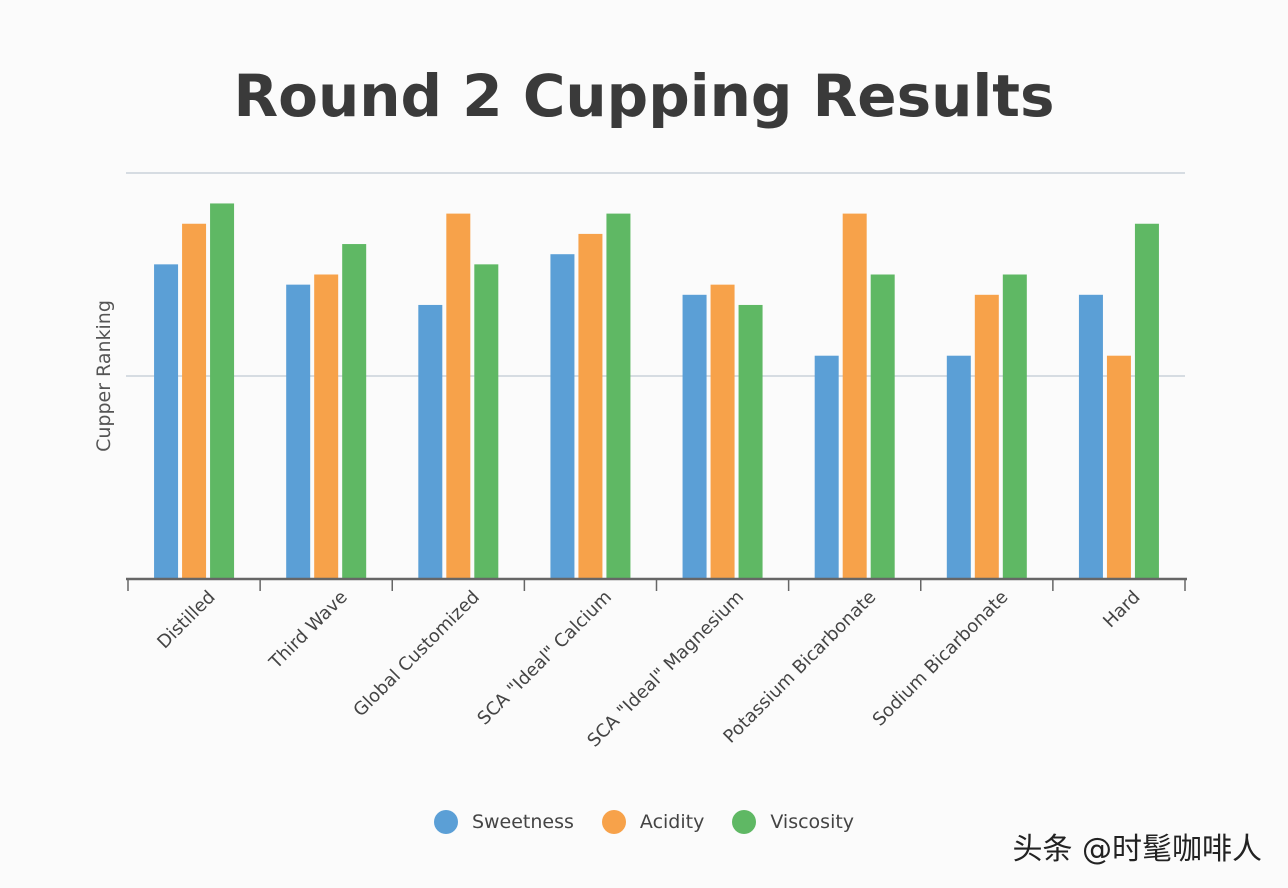  I want to click on x-tick-label-6: Sodium Bicarbonate, so click(941, 659).